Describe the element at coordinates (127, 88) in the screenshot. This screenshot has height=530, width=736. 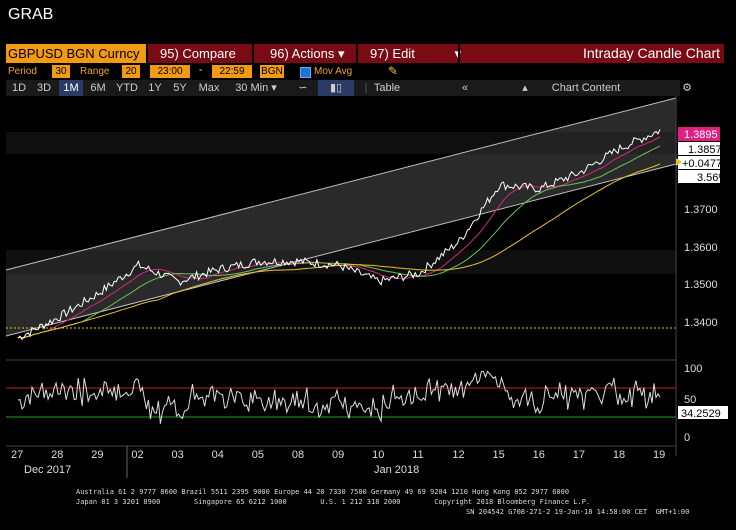
I see `range-button-ytd: YTD` at that location.